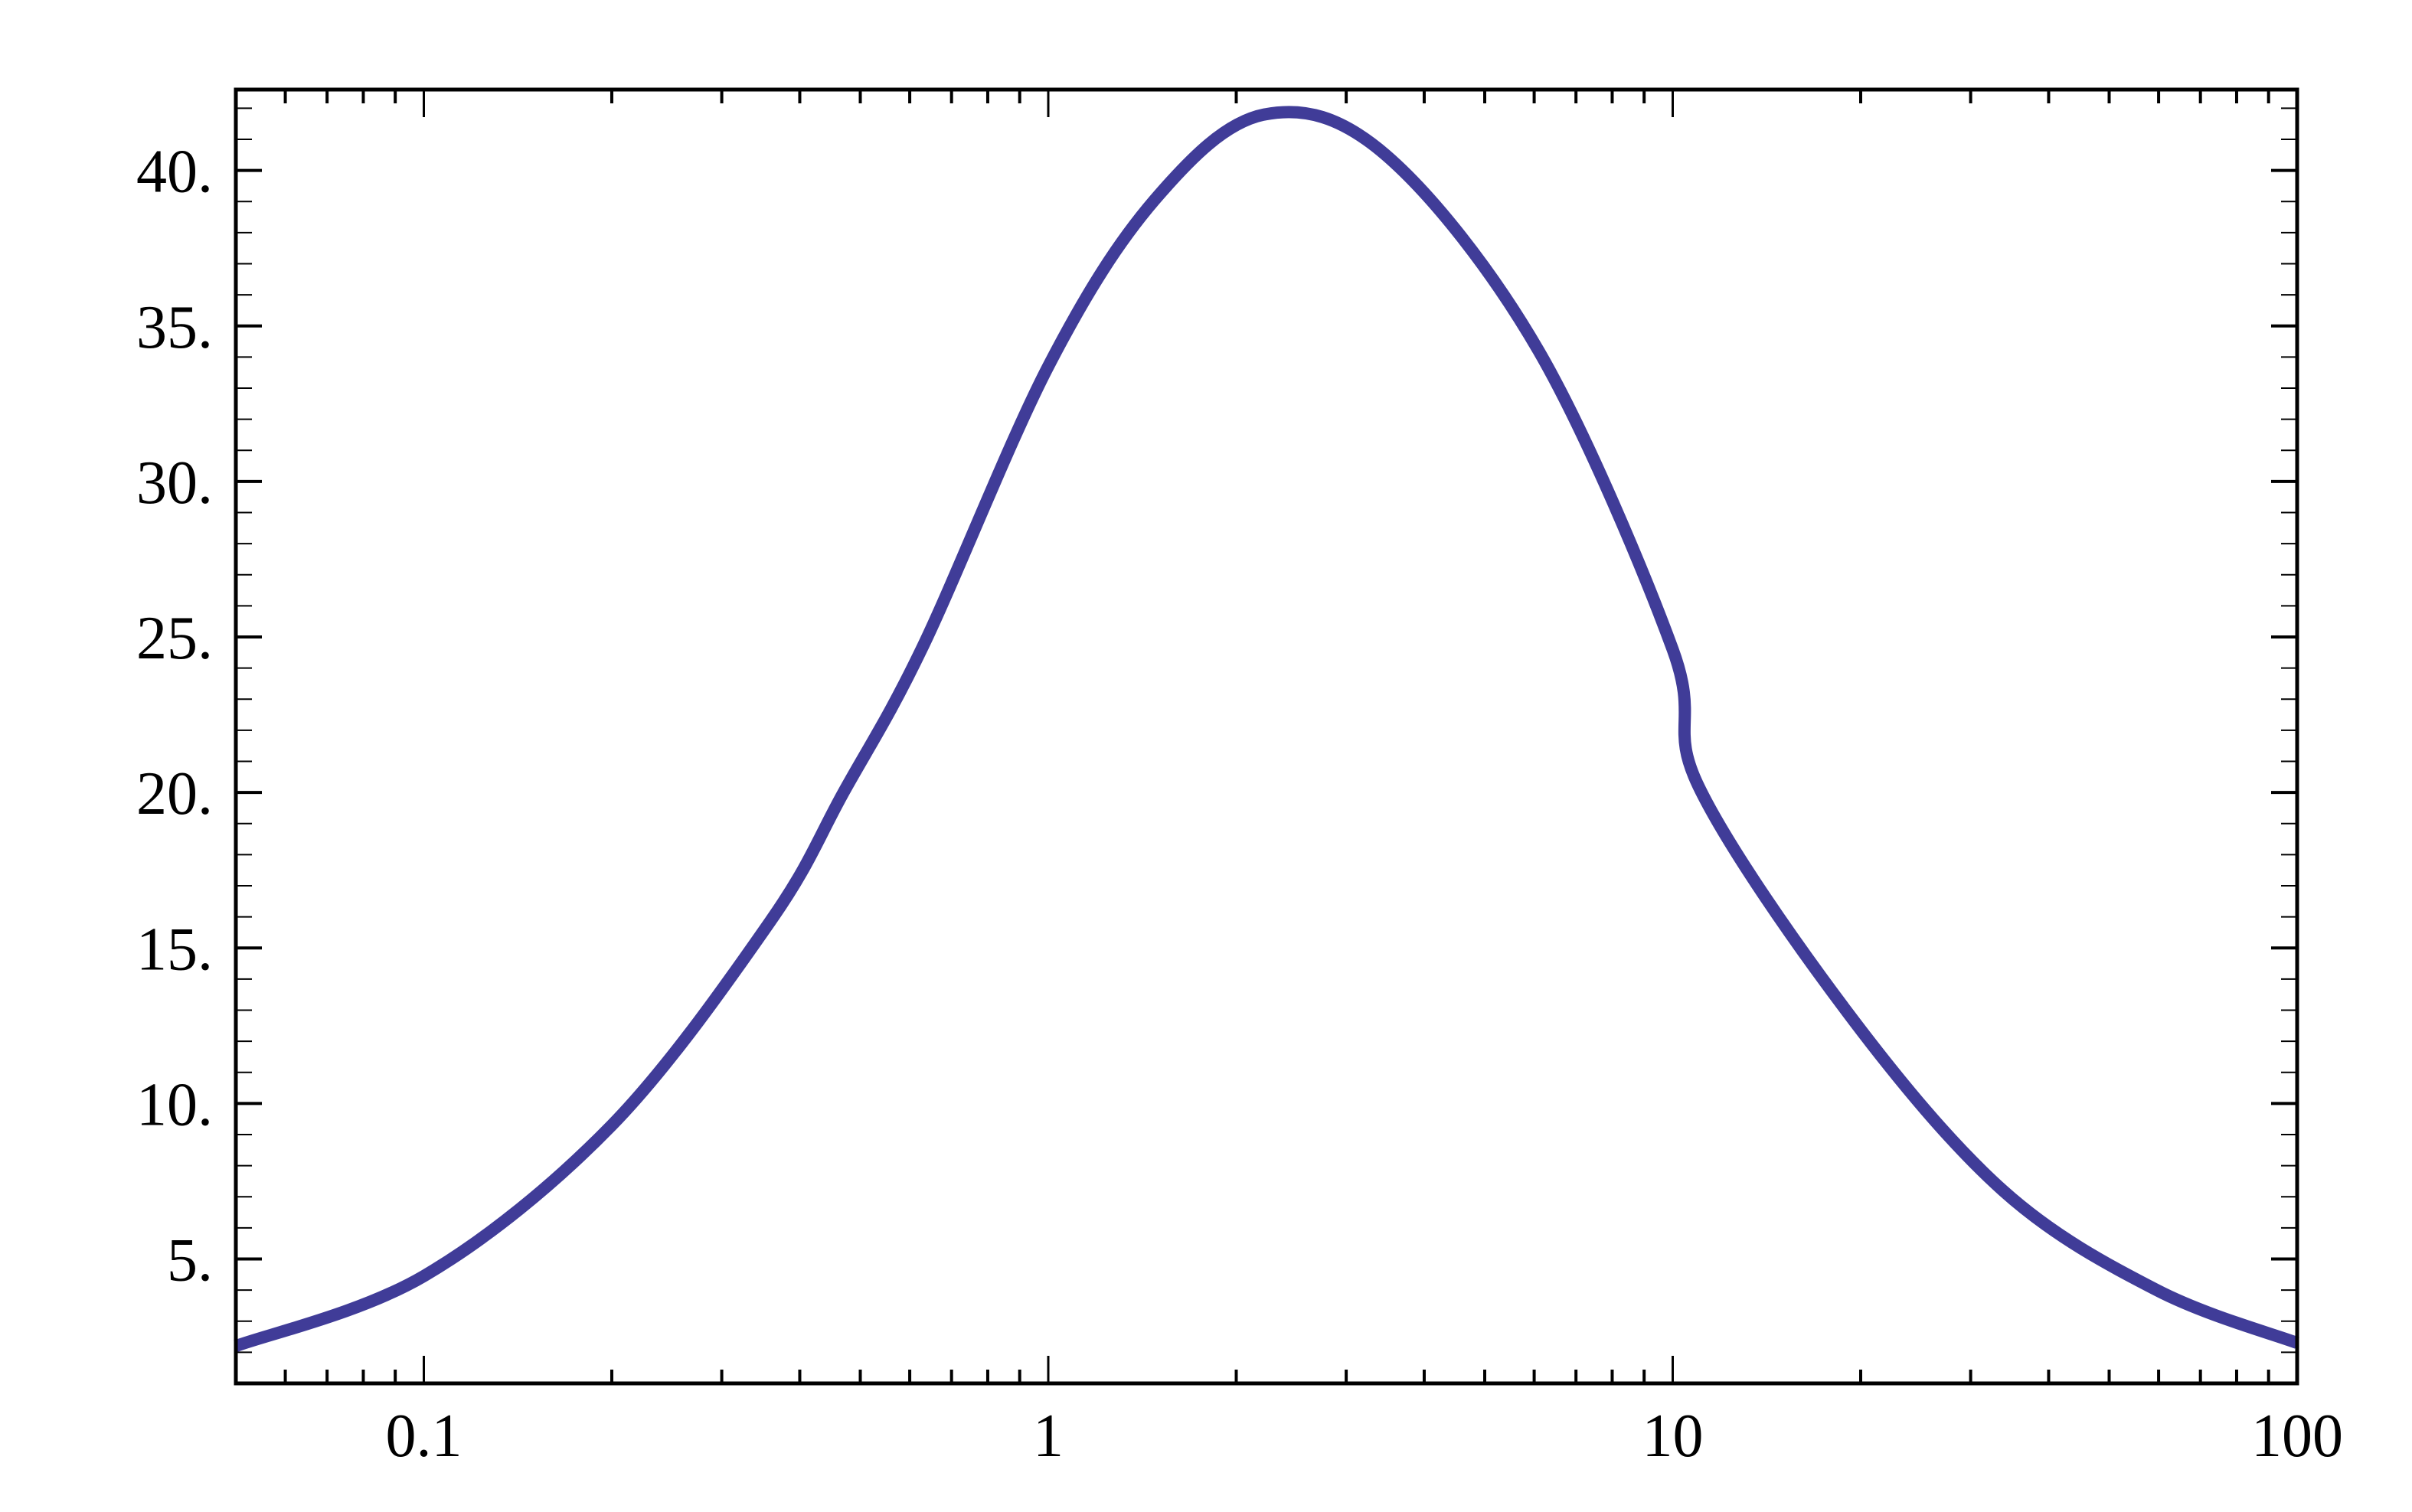 The height and width of the screenshot is (1512, 2412). I want to click on y-tick-label: 25., so click(174, 638).